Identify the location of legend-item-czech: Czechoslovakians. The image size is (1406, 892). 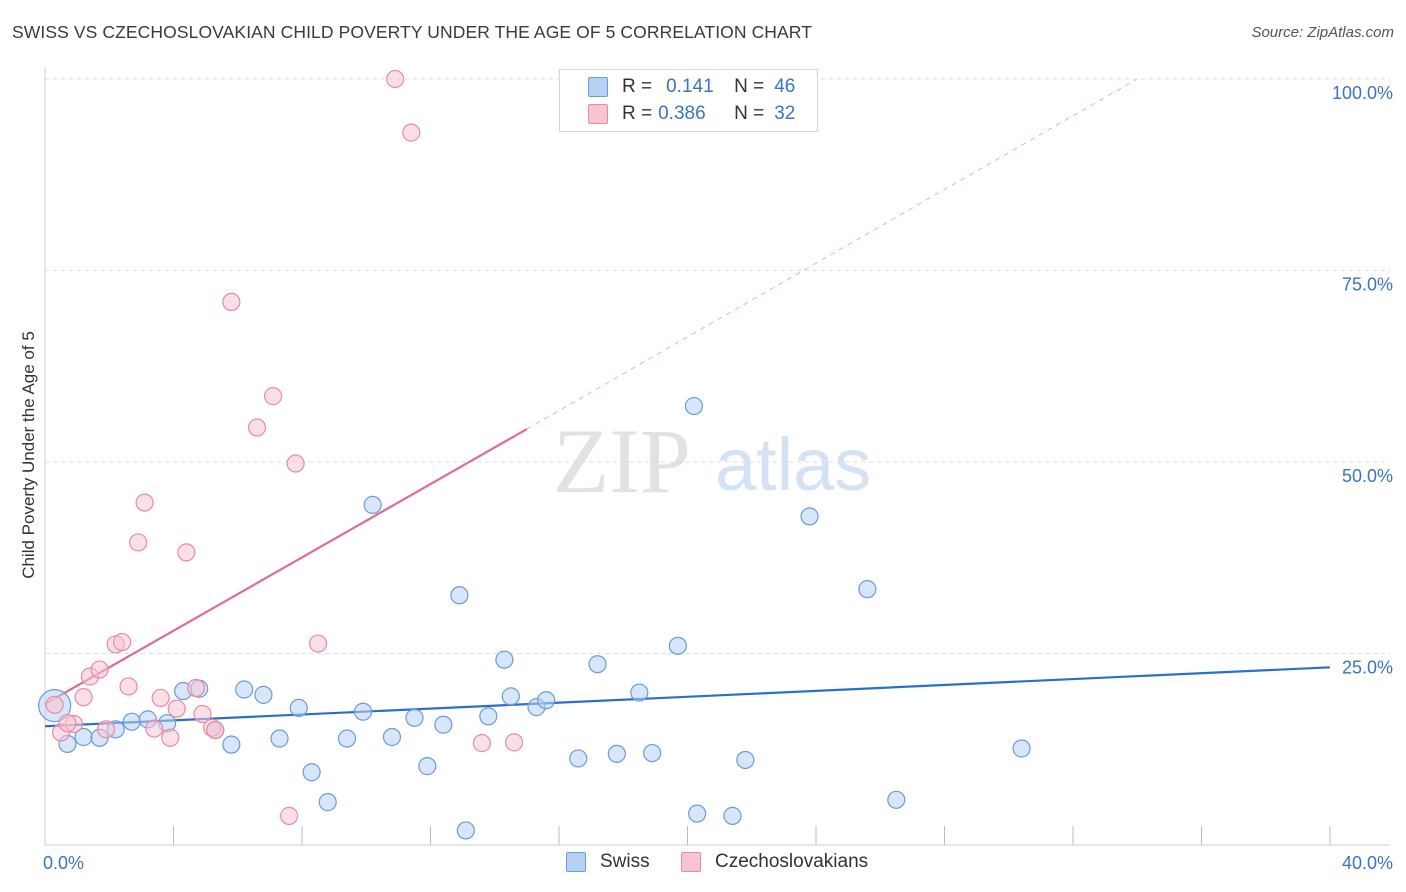
(774, 862).